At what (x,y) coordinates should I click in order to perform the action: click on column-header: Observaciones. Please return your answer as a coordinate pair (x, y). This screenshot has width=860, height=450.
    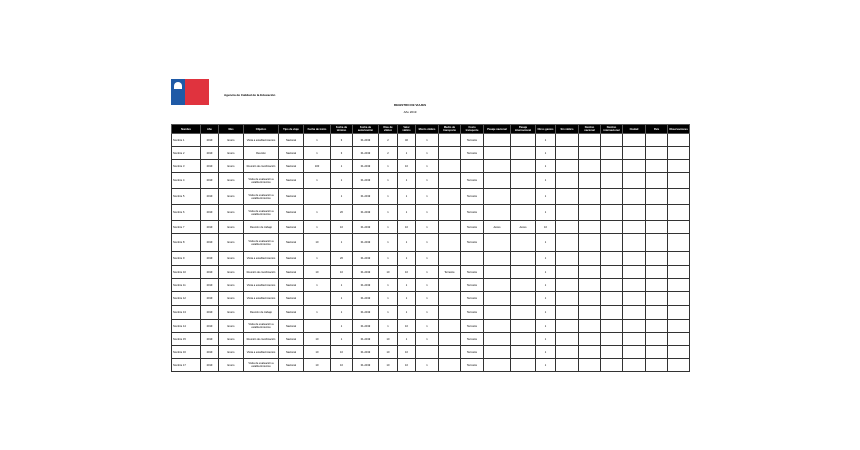
    Looking at the image, I should click on (678, 129).